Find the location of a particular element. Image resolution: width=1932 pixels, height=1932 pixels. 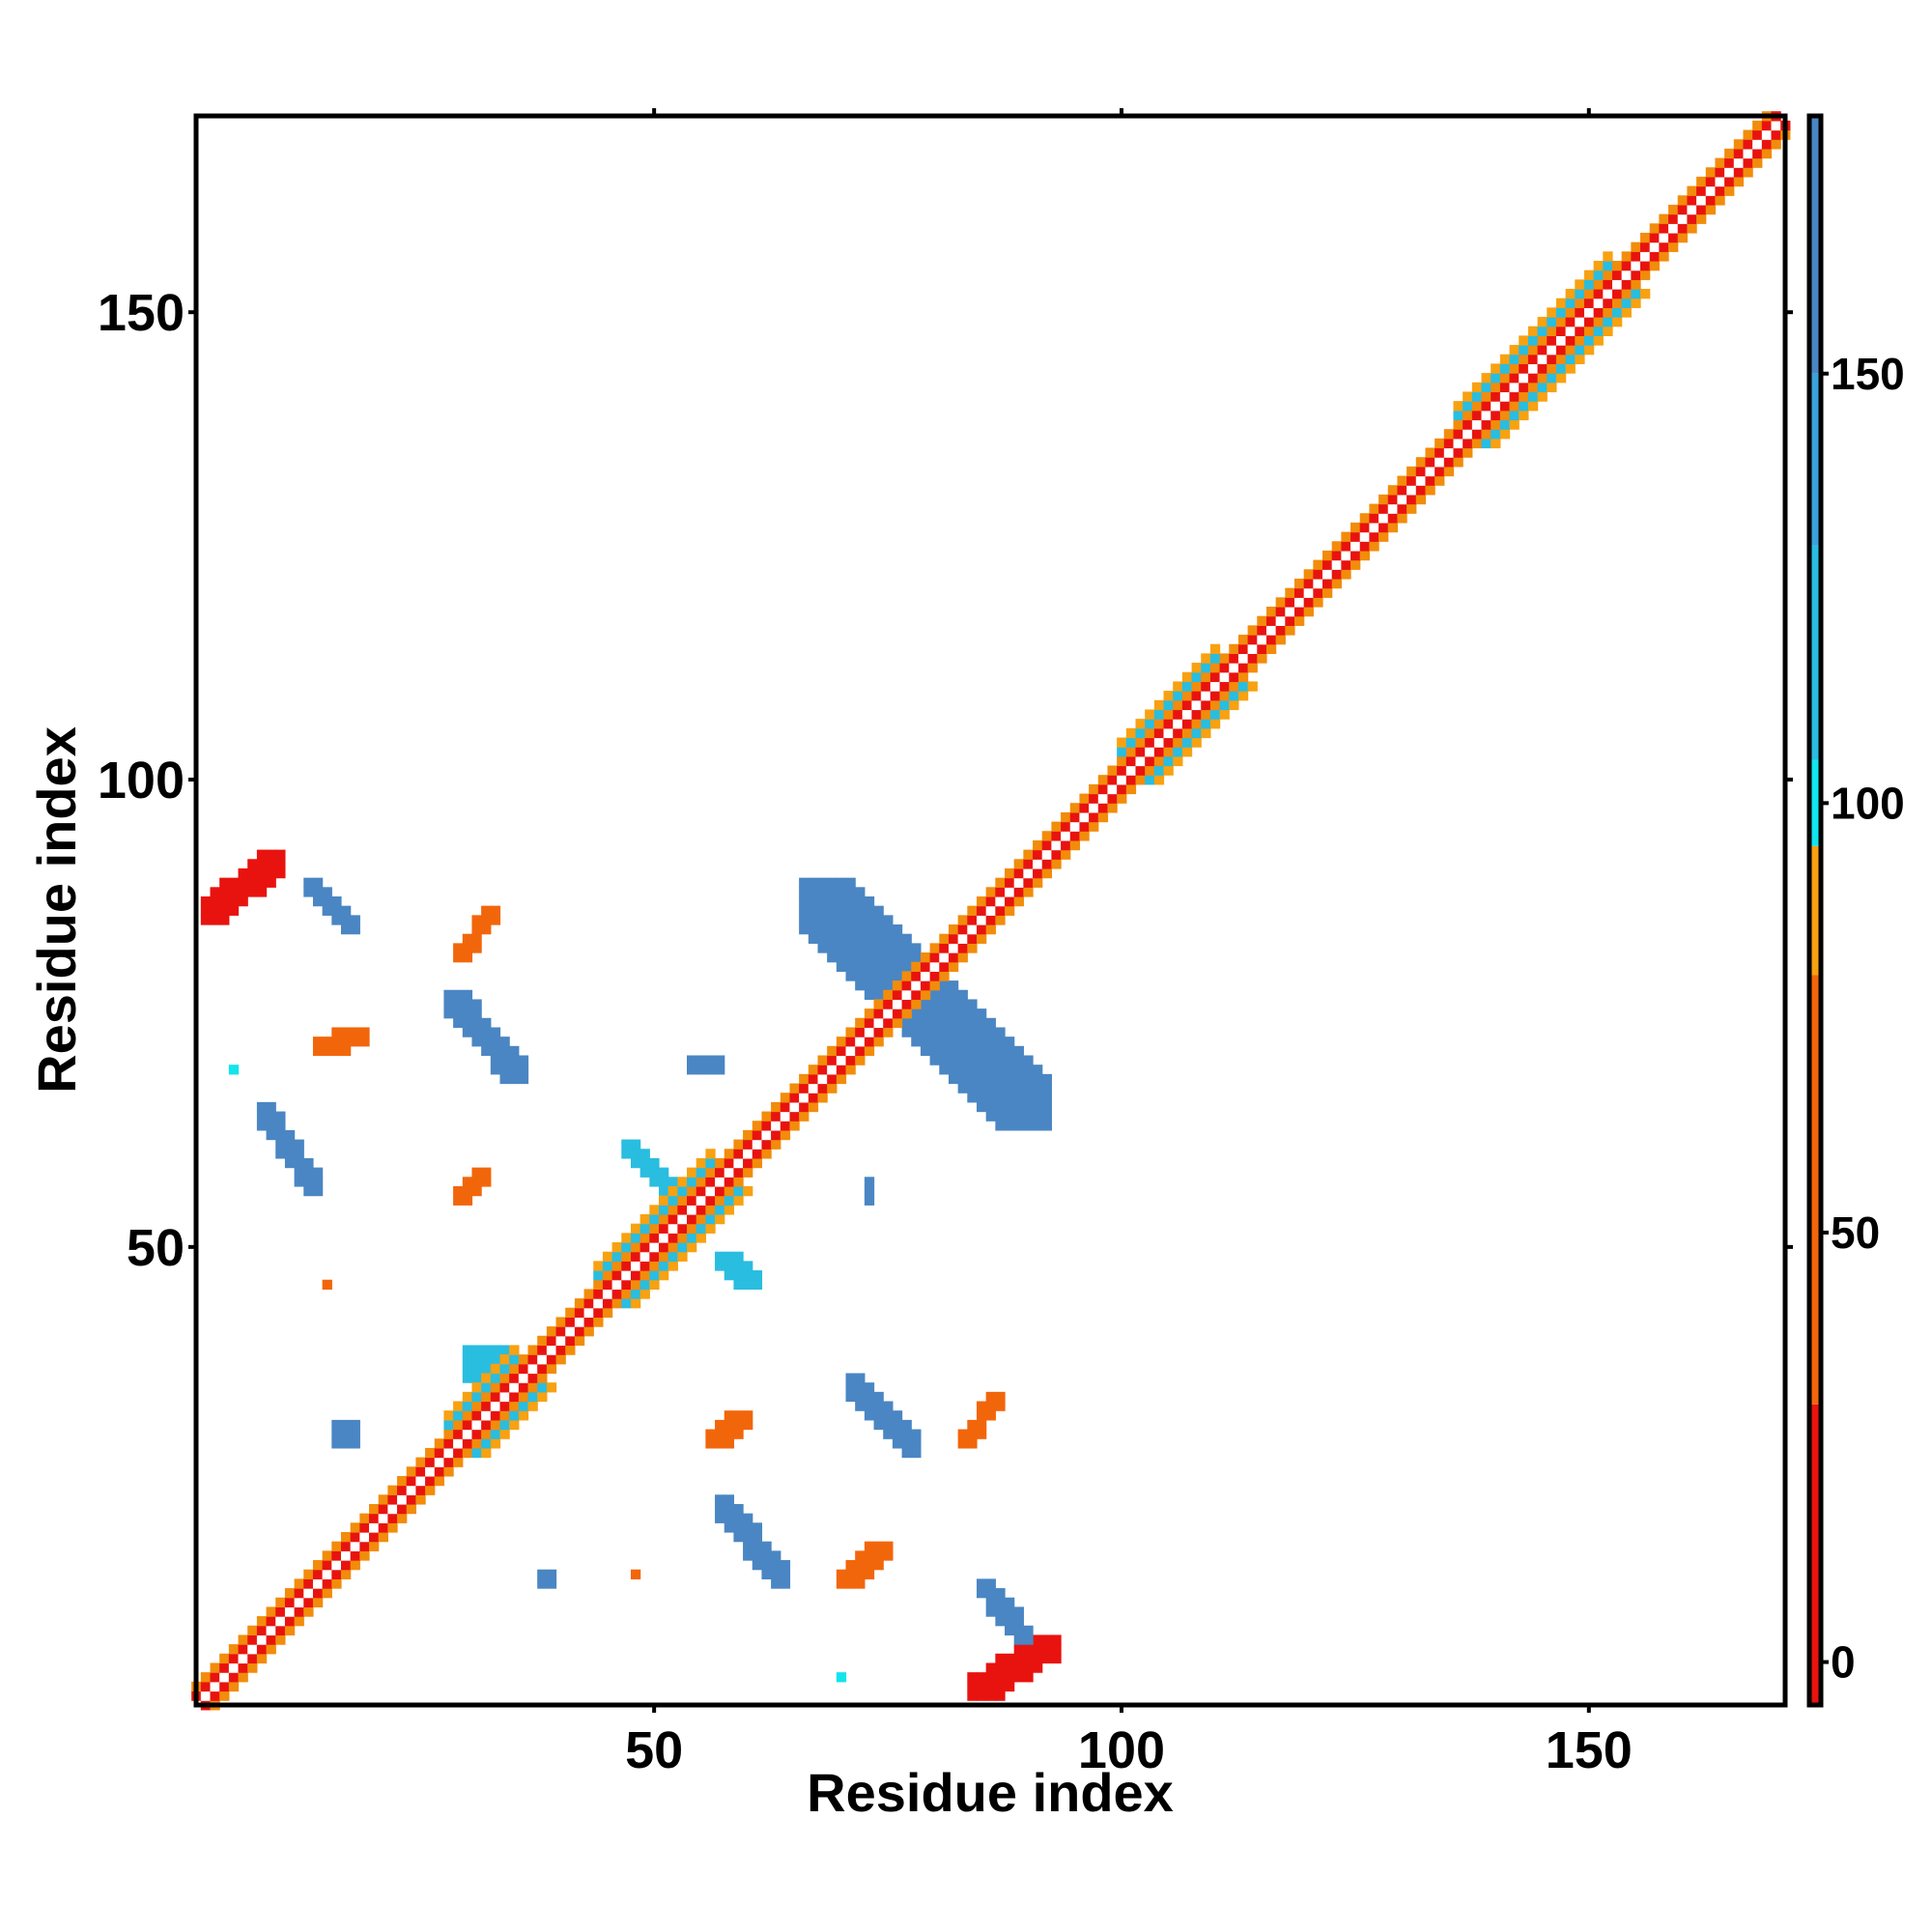

x-tick-label: 150 is located at coordinates (1589, 1750).